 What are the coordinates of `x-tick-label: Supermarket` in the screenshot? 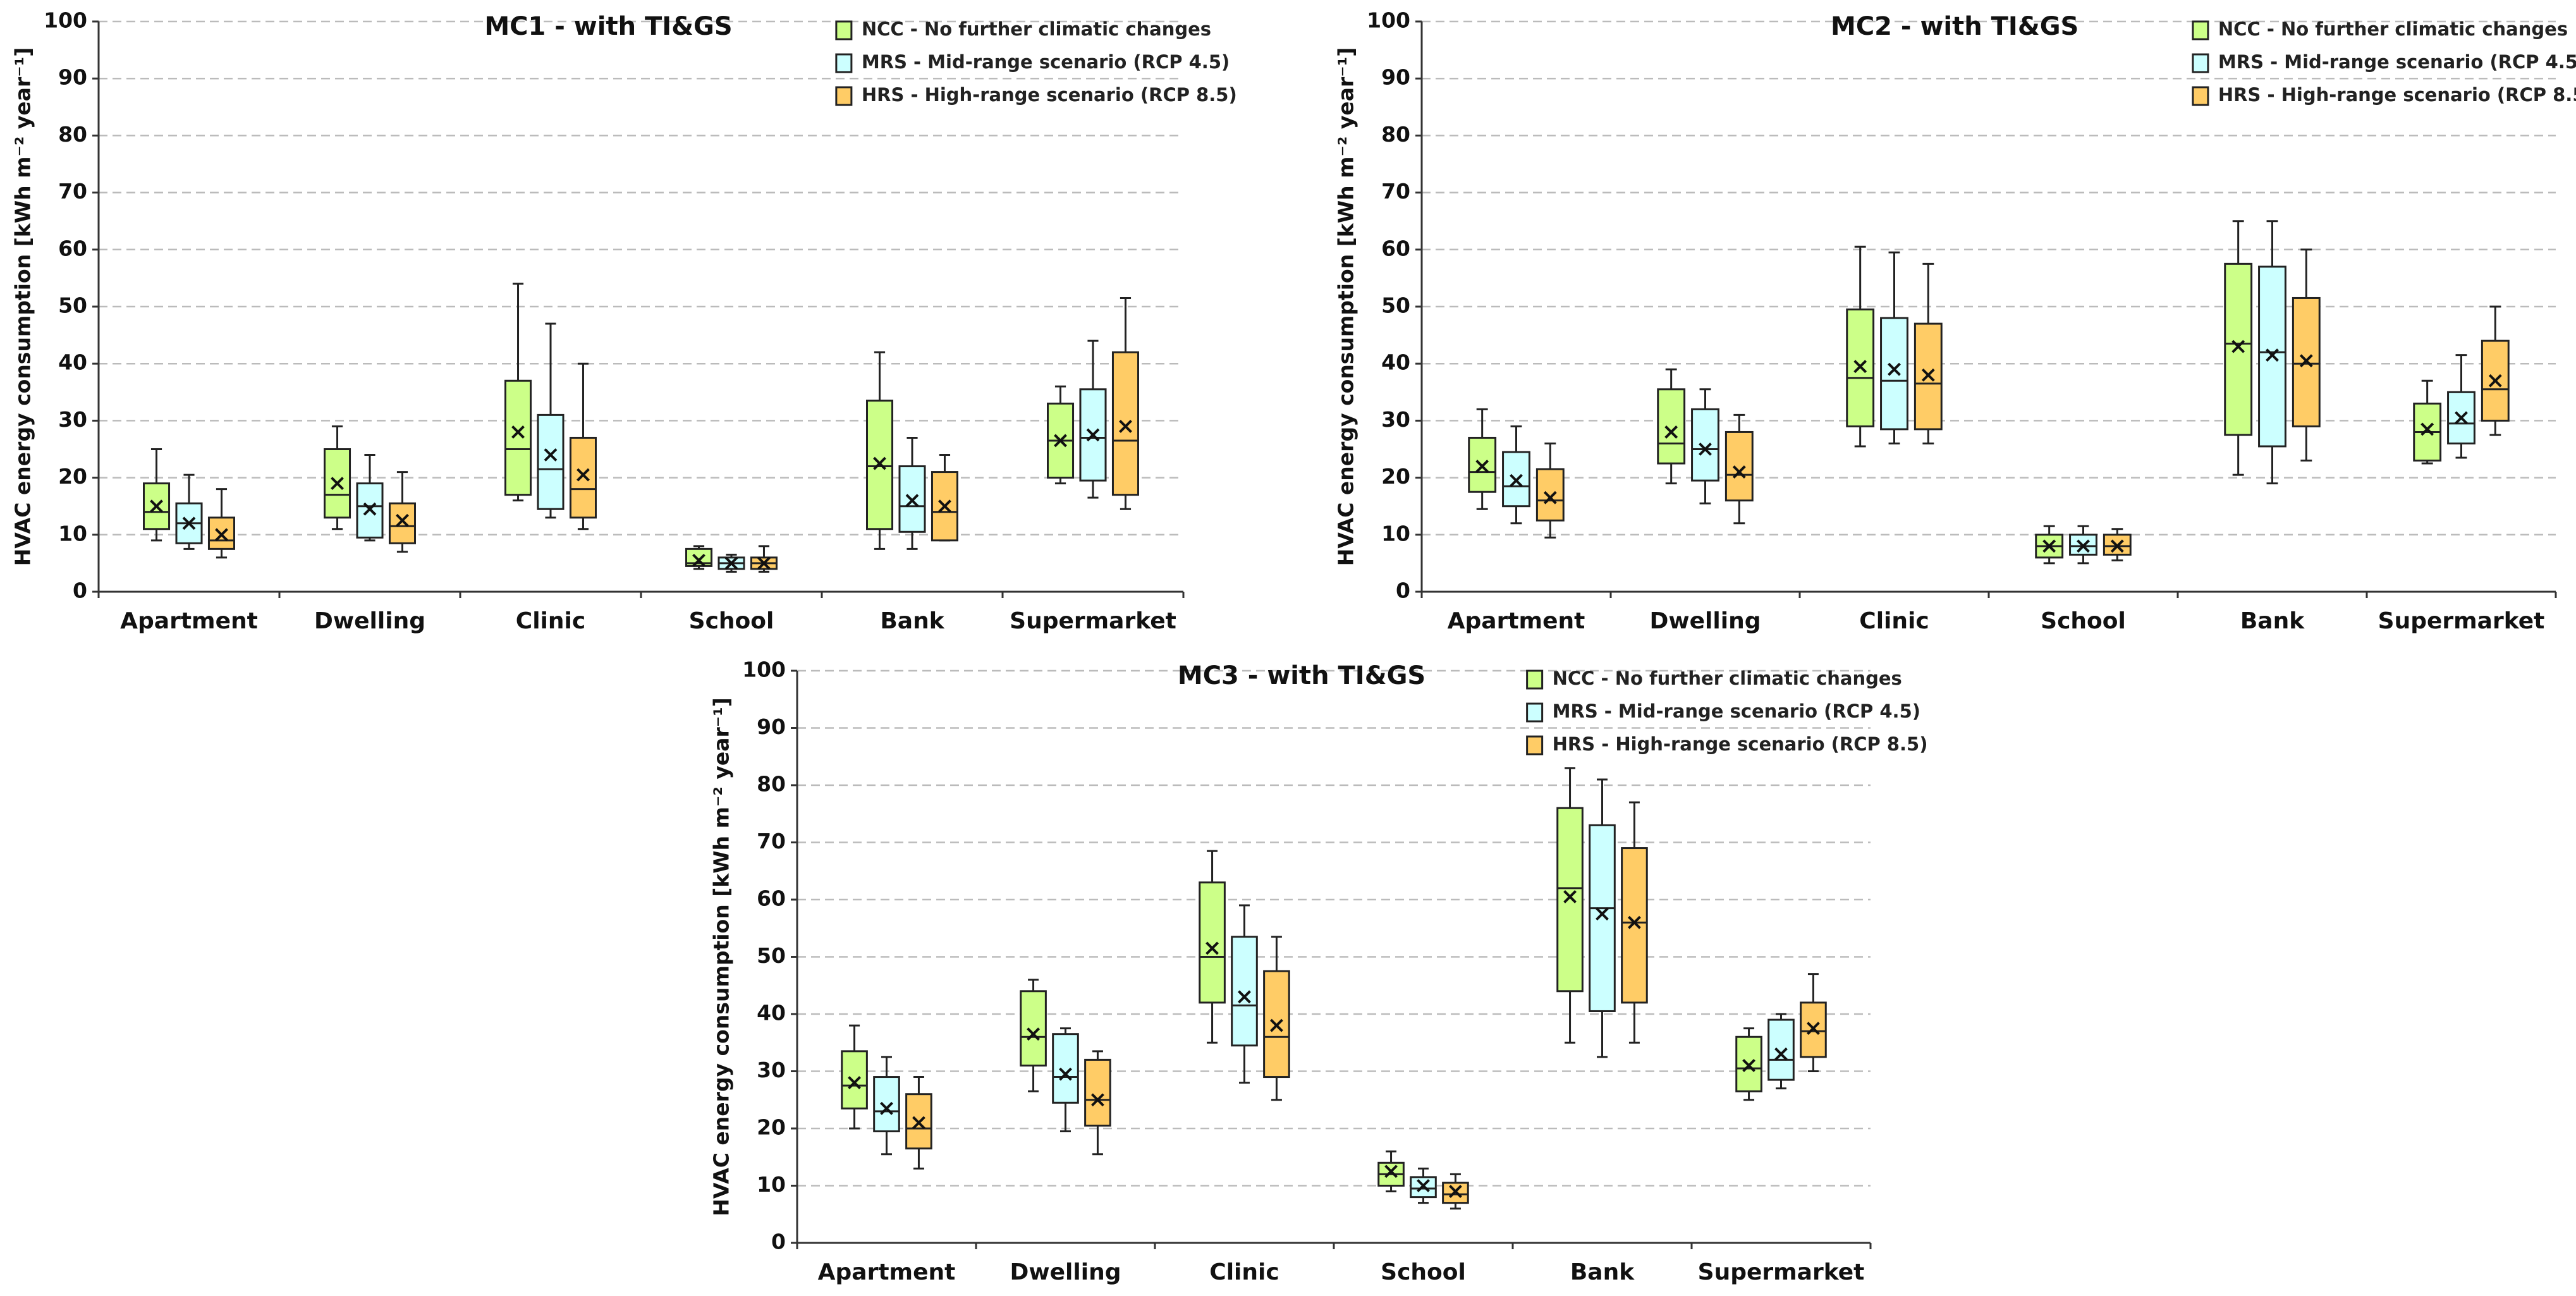 It's located at (1093, 621).